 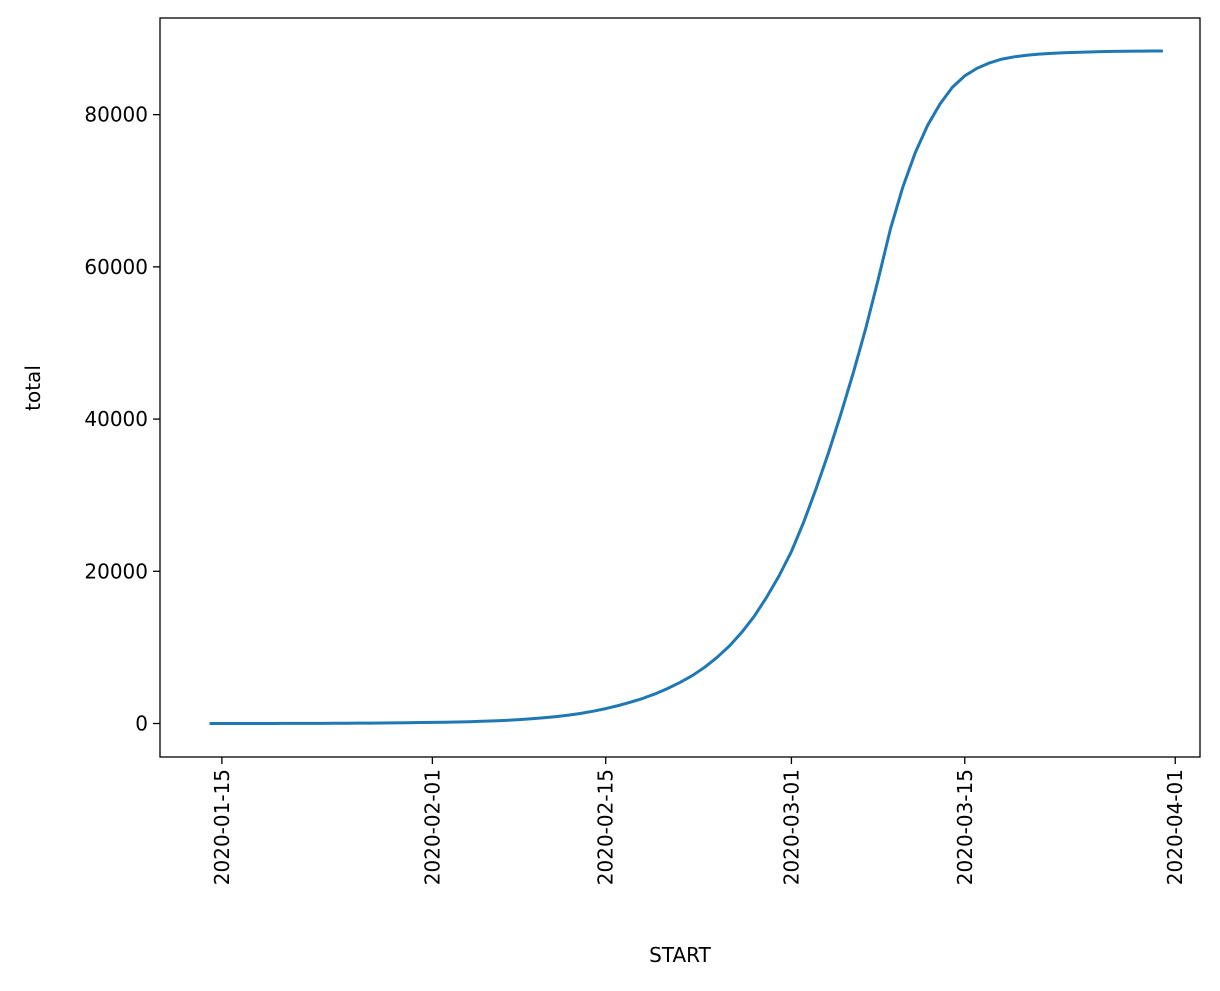 I want to click on x-tick-label: 2020-04-01, so click(x=1175, y=827).